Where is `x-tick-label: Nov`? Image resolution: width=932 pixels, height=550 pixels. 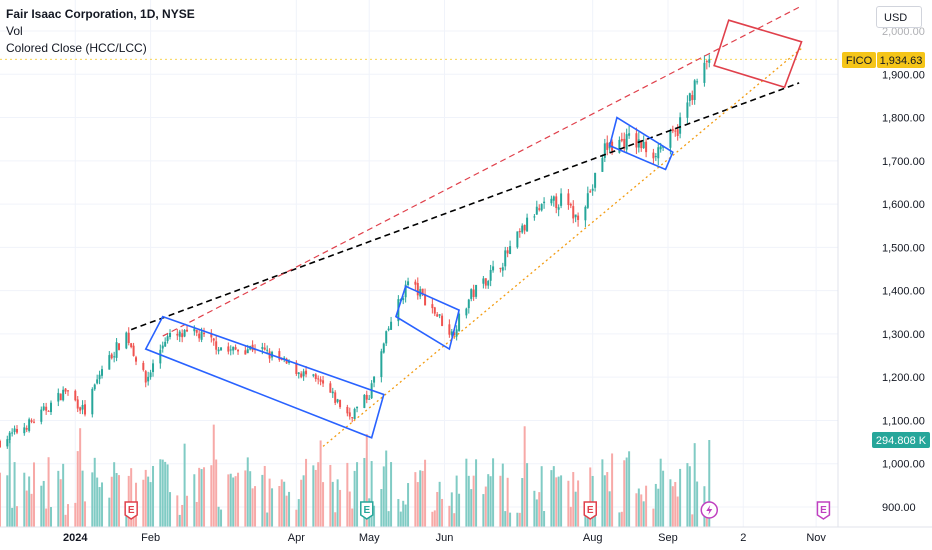
x-tick-label: Nov is located at coordinates (816, 538).